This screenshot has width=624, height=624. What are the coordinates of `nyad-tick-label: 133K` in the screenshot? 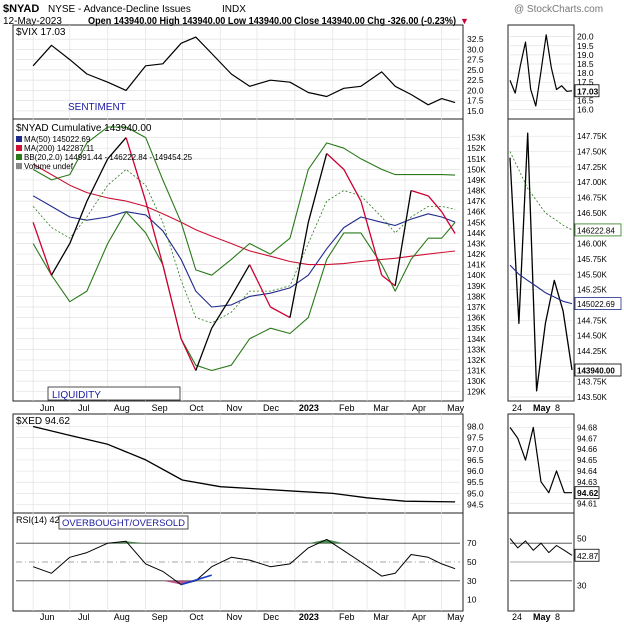 It's located at (476, 349).